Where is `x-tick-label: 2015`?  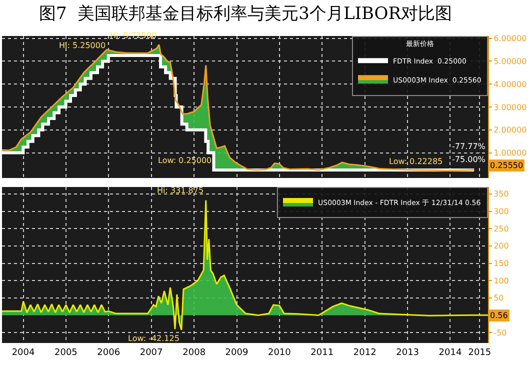
x-tick-label: 2015 is located at coordinates (480, 353).